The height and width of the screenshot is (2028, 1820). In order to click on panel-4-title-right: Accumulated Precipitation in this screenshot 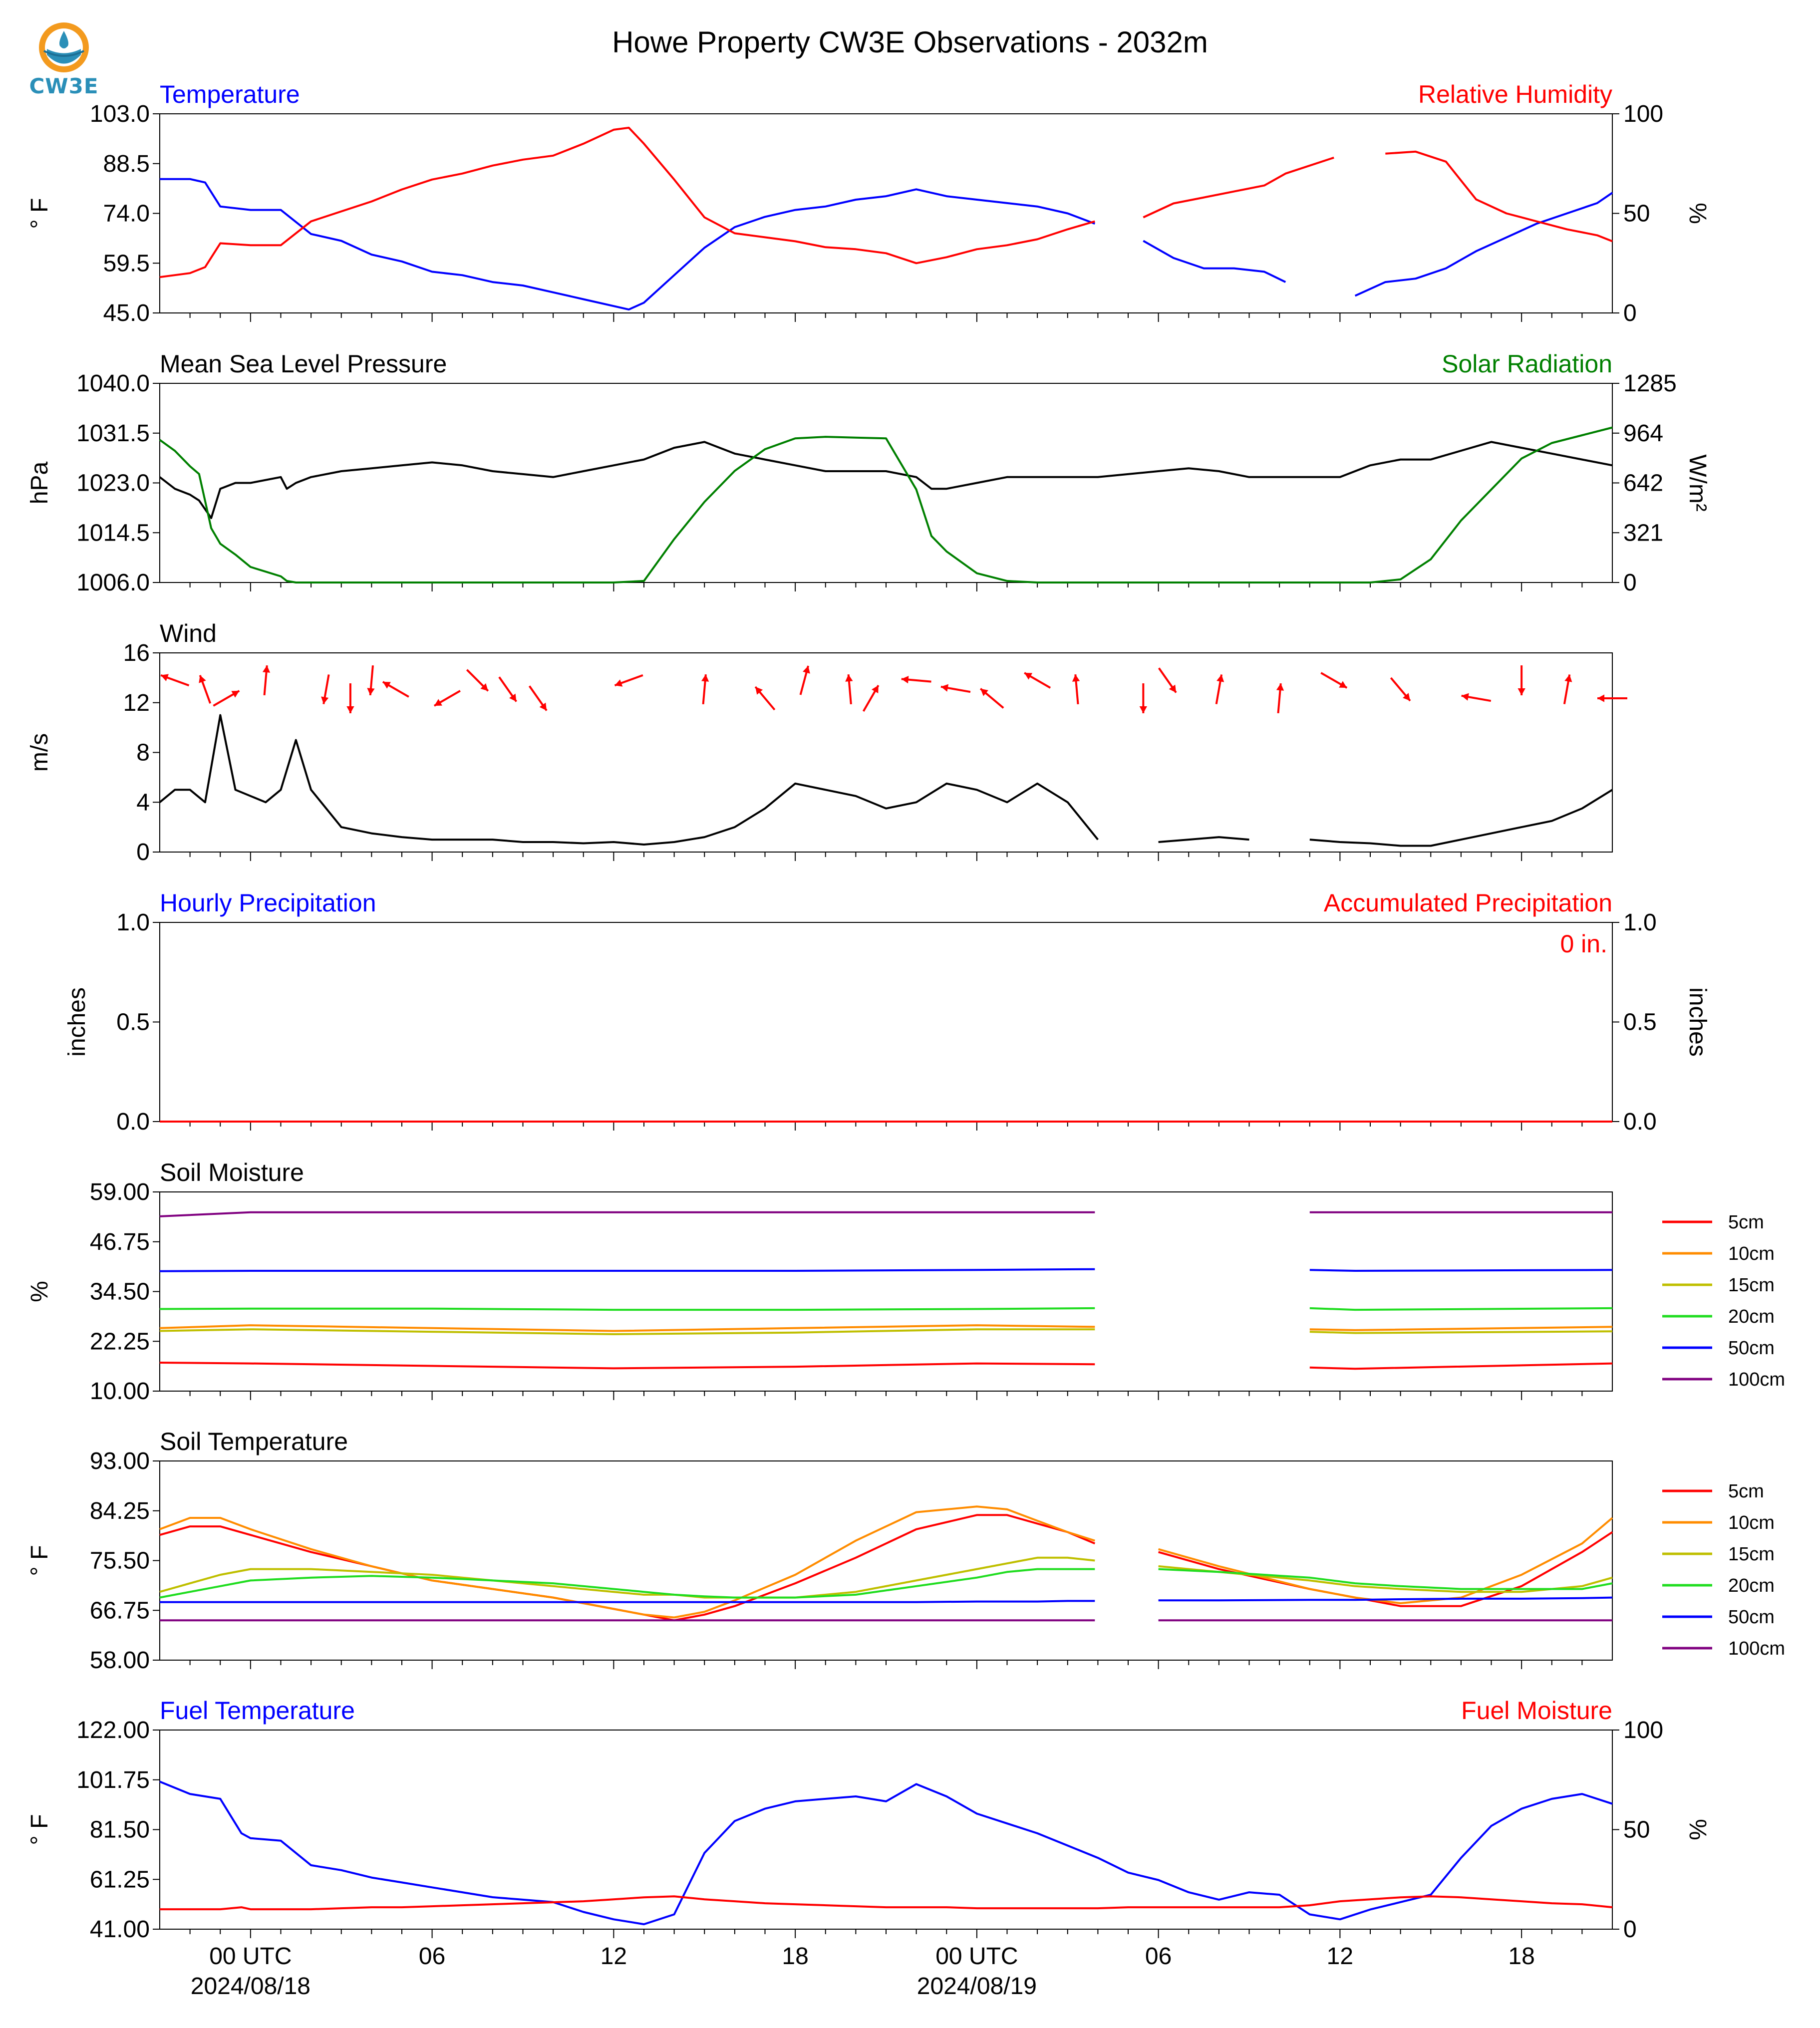, I will do `click(1468, 903)`.